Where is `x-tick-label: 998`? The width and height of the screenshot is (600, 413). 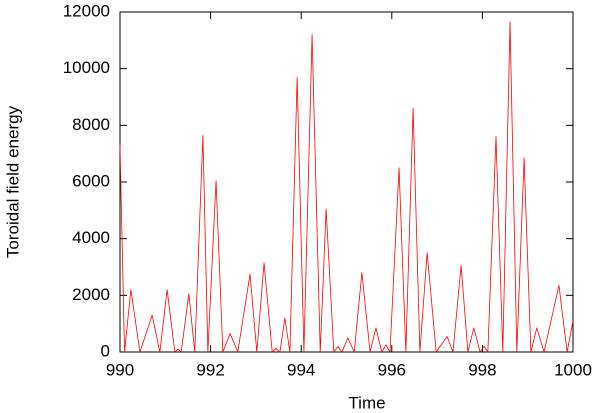
x-tick-label: 998 is located at coordinates (482, 369).